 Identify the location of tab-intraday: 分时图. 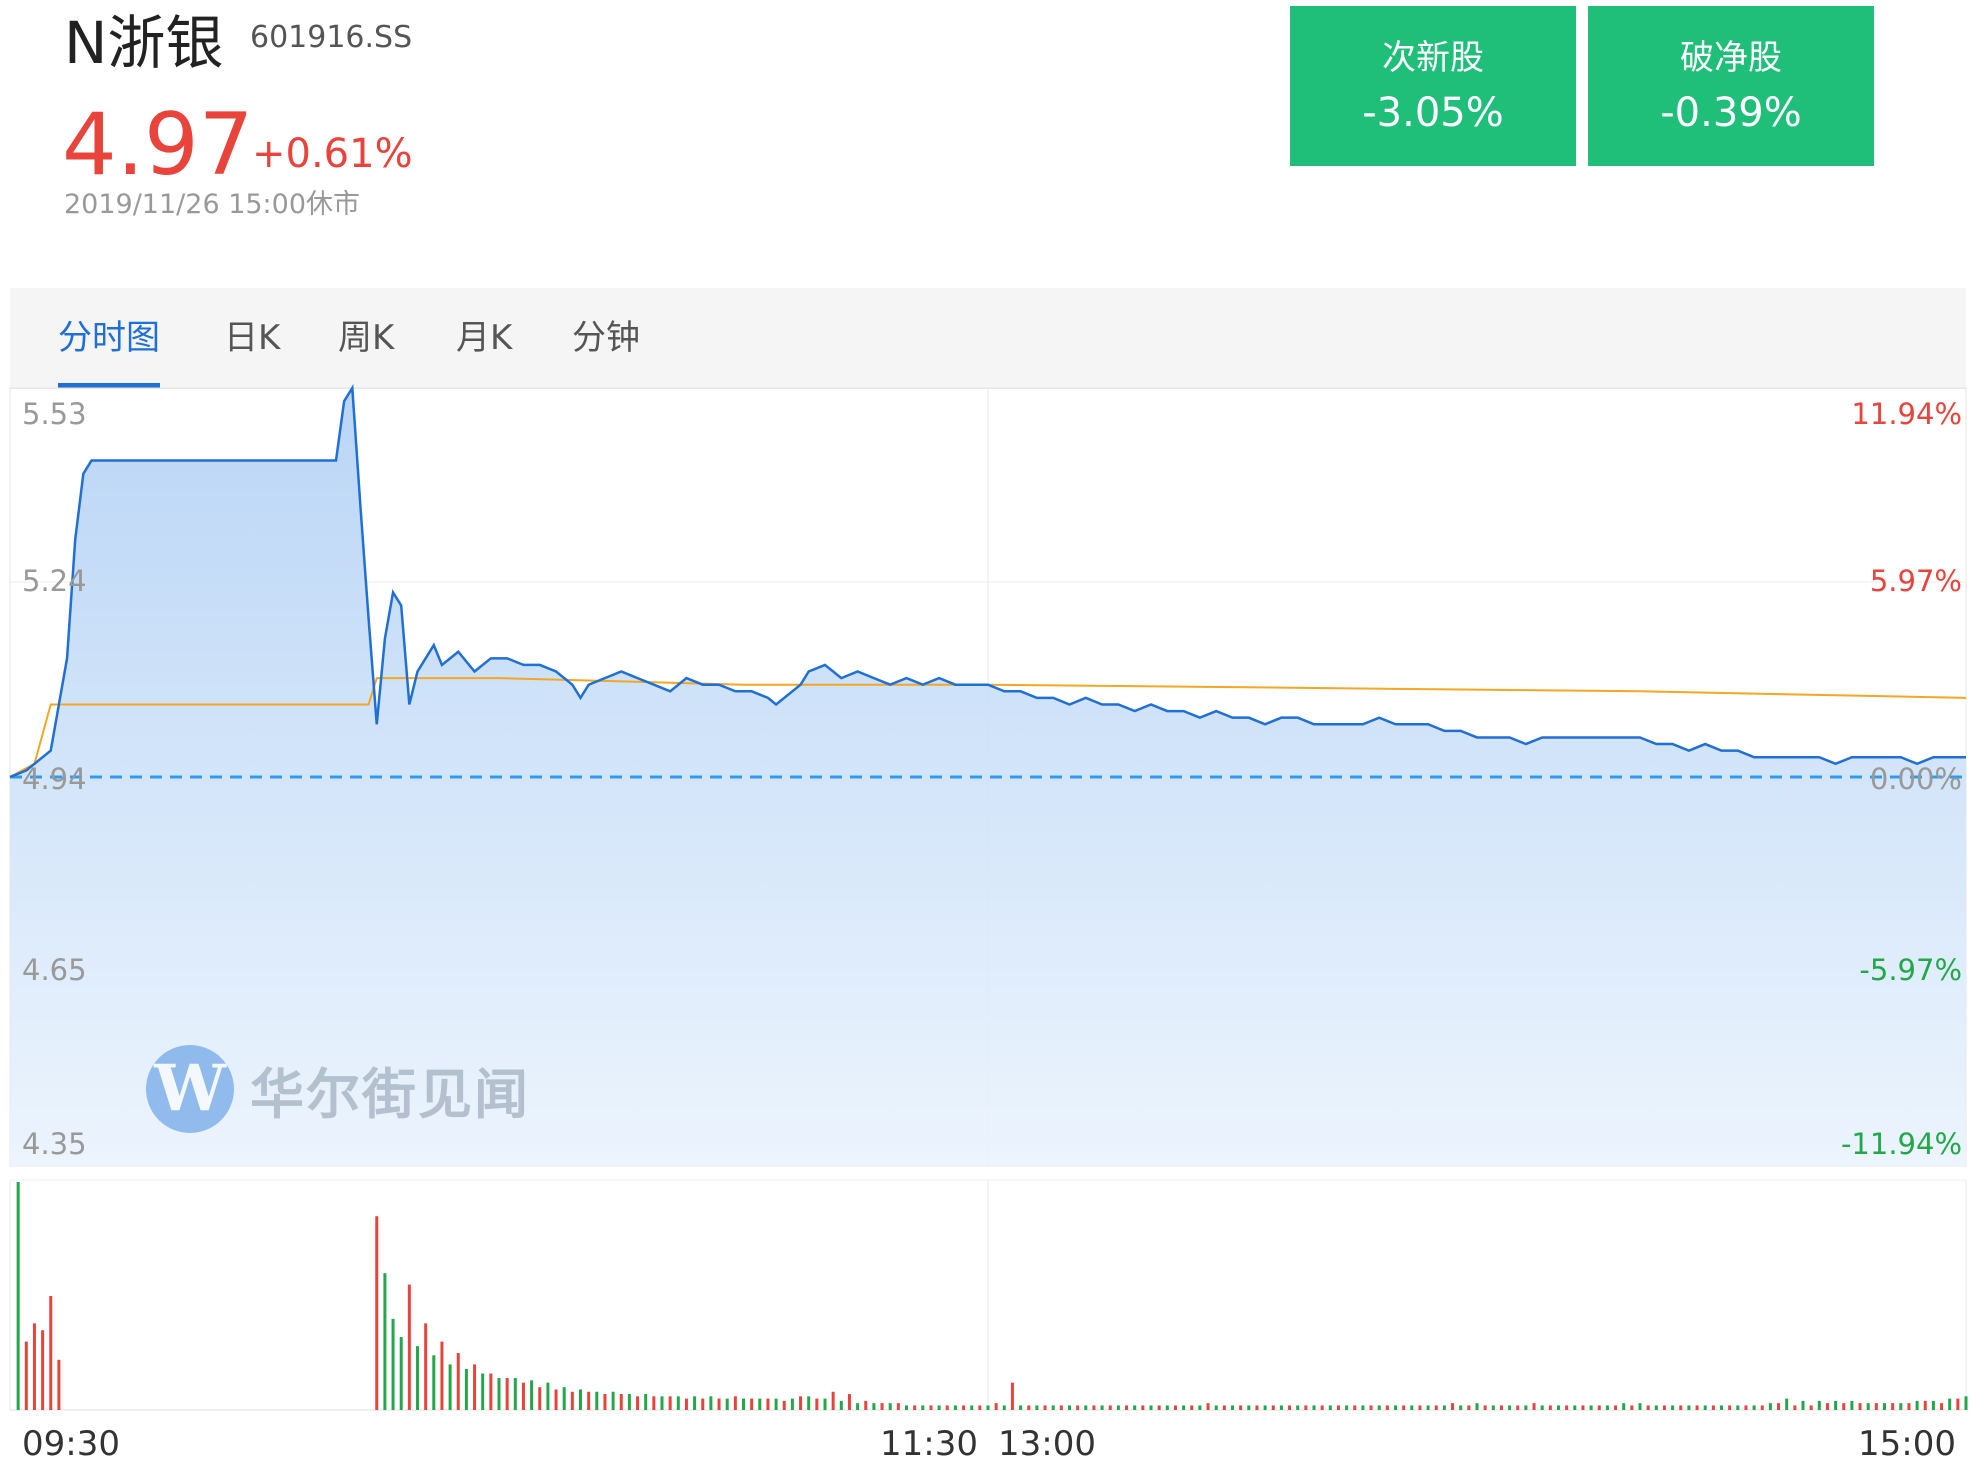
(109, 338).